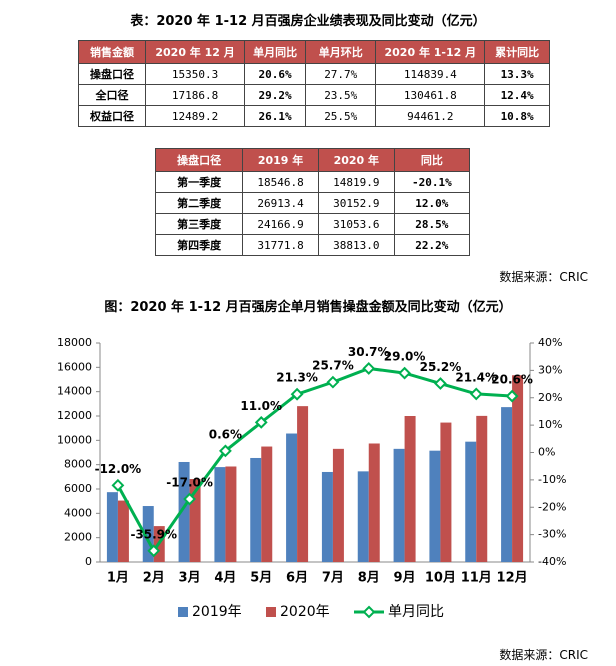  I want to click on row: 第二季度 26913.4 30152.9 12.0%, so click(312, 203).